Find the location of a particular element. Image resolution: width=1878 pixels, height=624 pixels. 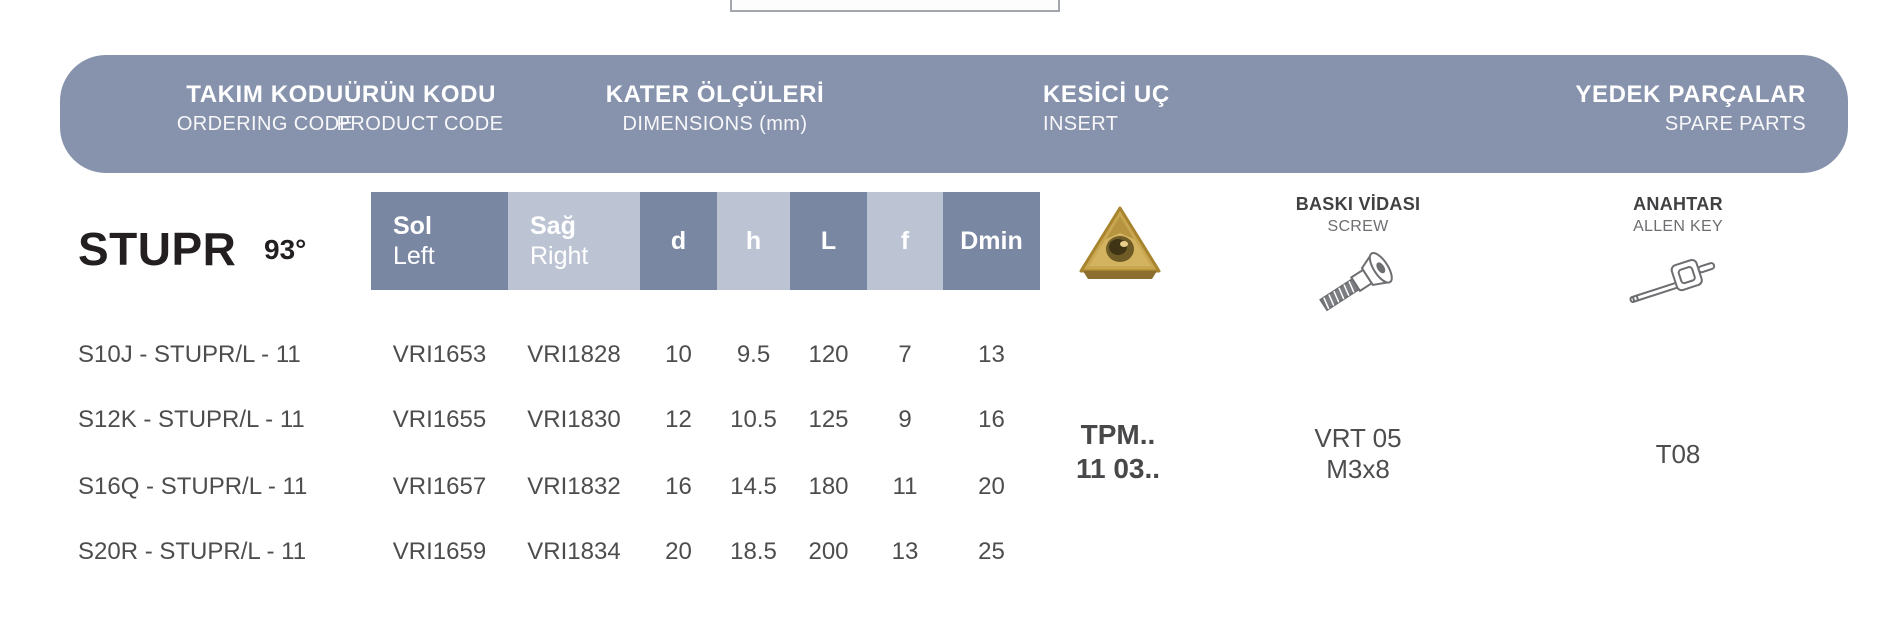

tool-code: STUPR is located at coordinates (157, 249).